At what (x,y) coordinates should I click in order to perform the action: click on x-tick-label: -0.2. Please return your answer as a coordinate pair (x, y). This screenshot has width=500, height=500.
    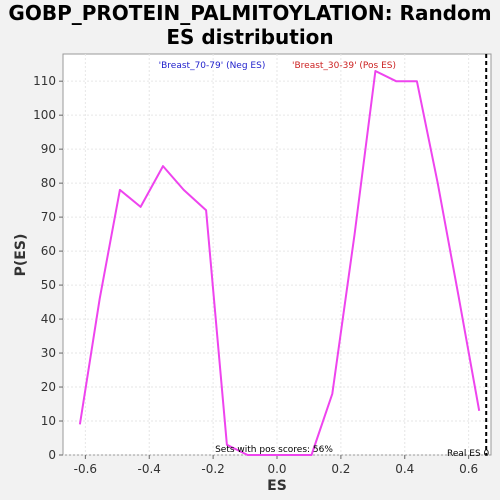
    Looking at the image, I should click on (212, 469).